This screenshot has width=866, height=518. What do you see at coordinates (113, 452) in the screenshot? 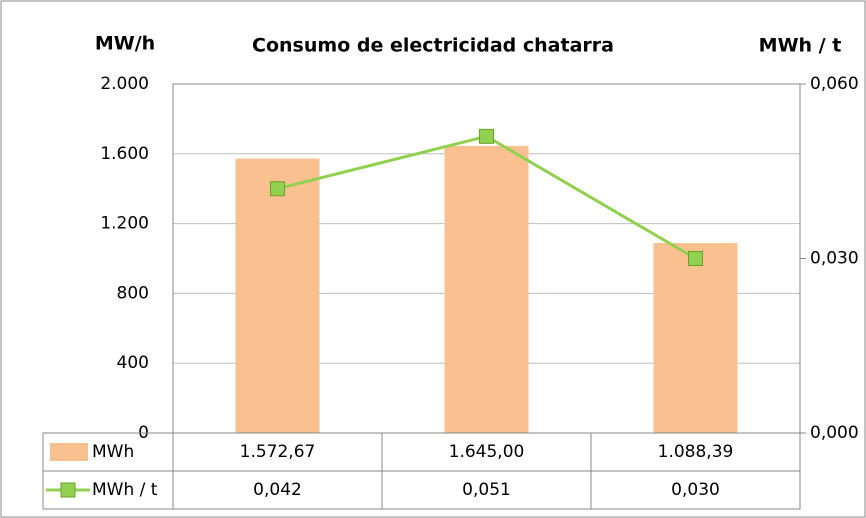
I see `legend-label: MWh` at bounding box center [113, 452].